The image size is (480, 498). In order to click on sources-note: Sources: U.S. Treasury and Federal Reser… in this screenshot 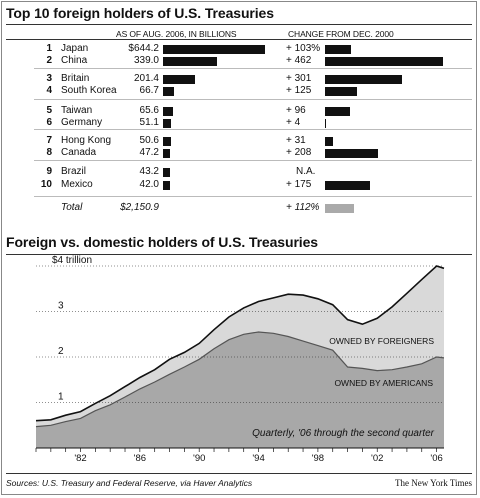, I will do `click(129, 483)`.